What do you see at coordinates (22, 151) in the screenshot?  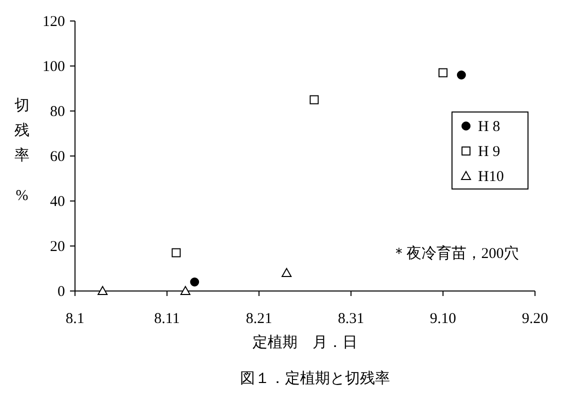 I see `text: 切残率 %` at bounding box center [22, 151].